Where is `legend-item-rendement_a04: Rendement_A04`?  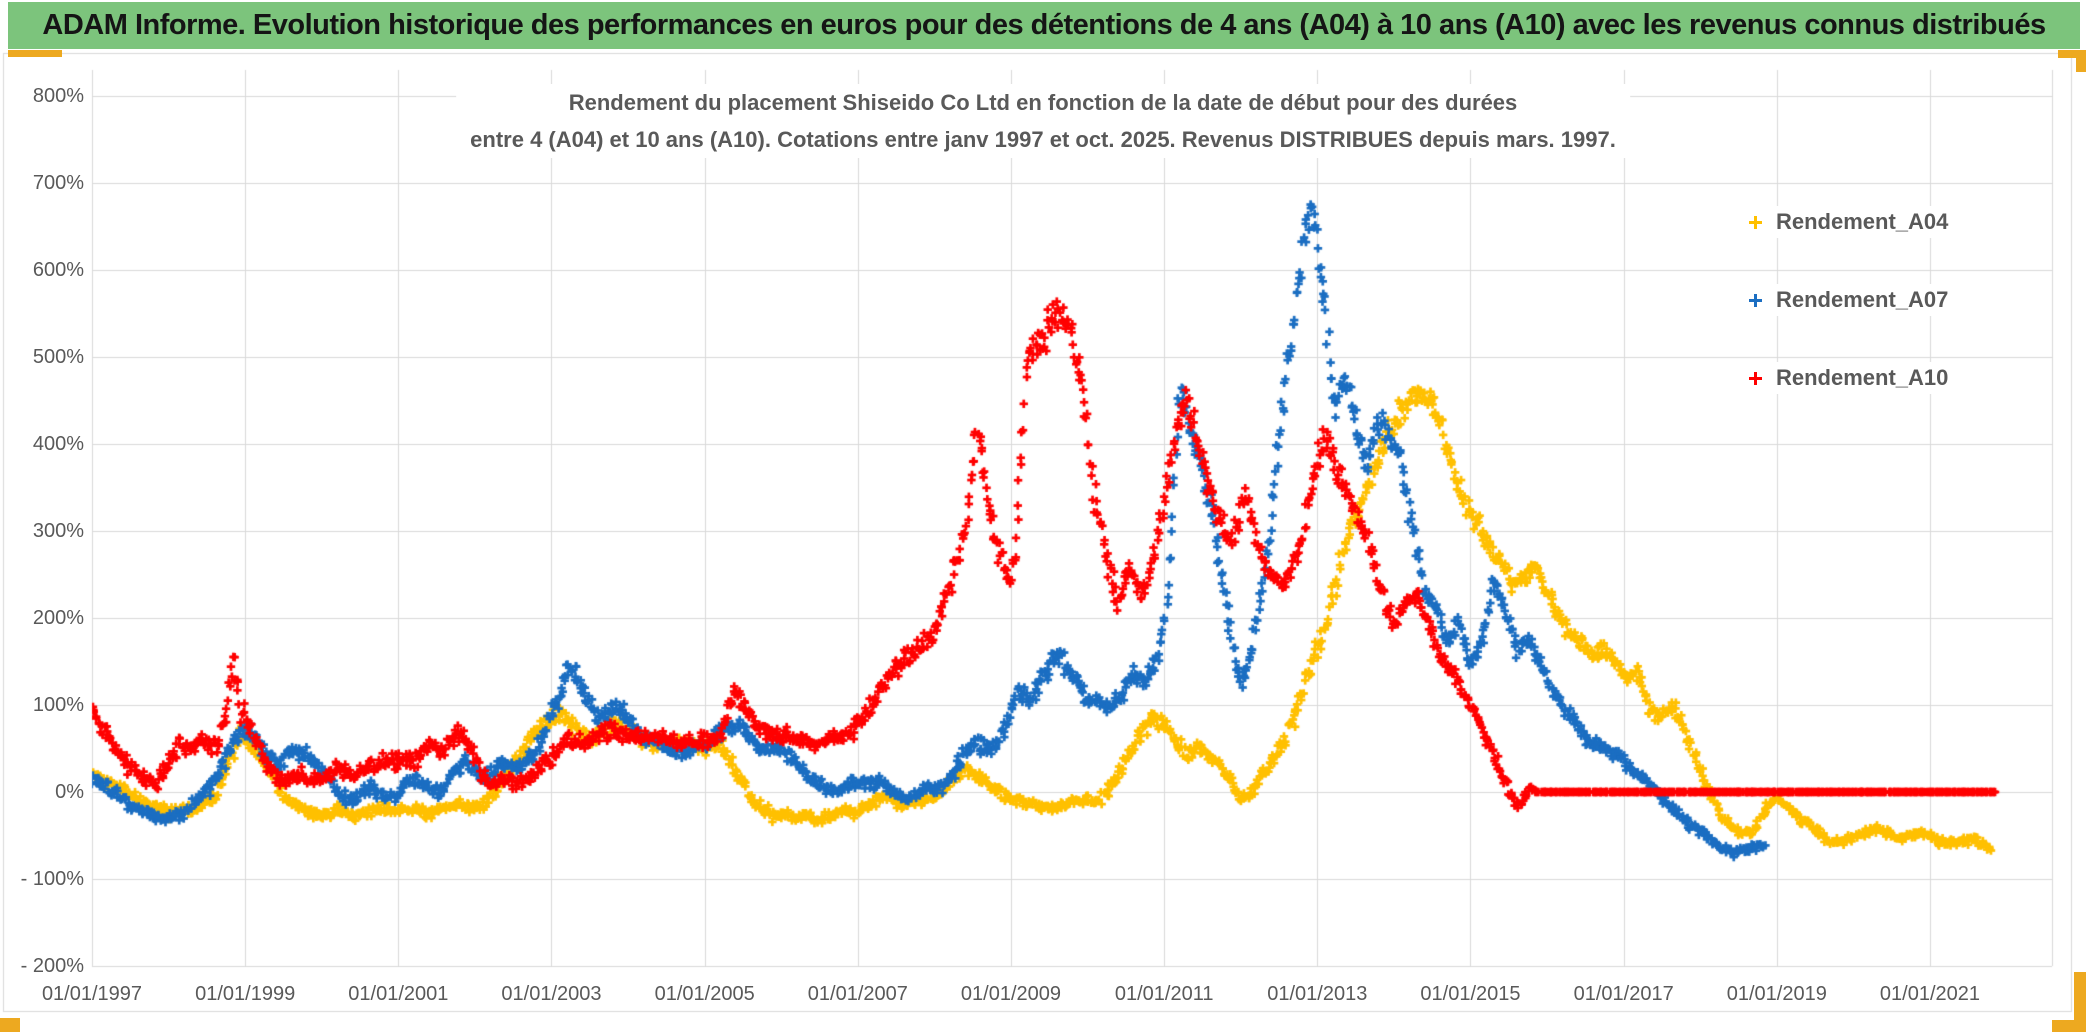
legend-item-rendement_a04: Rendement_A04 is located at coordinates (1851, 222).